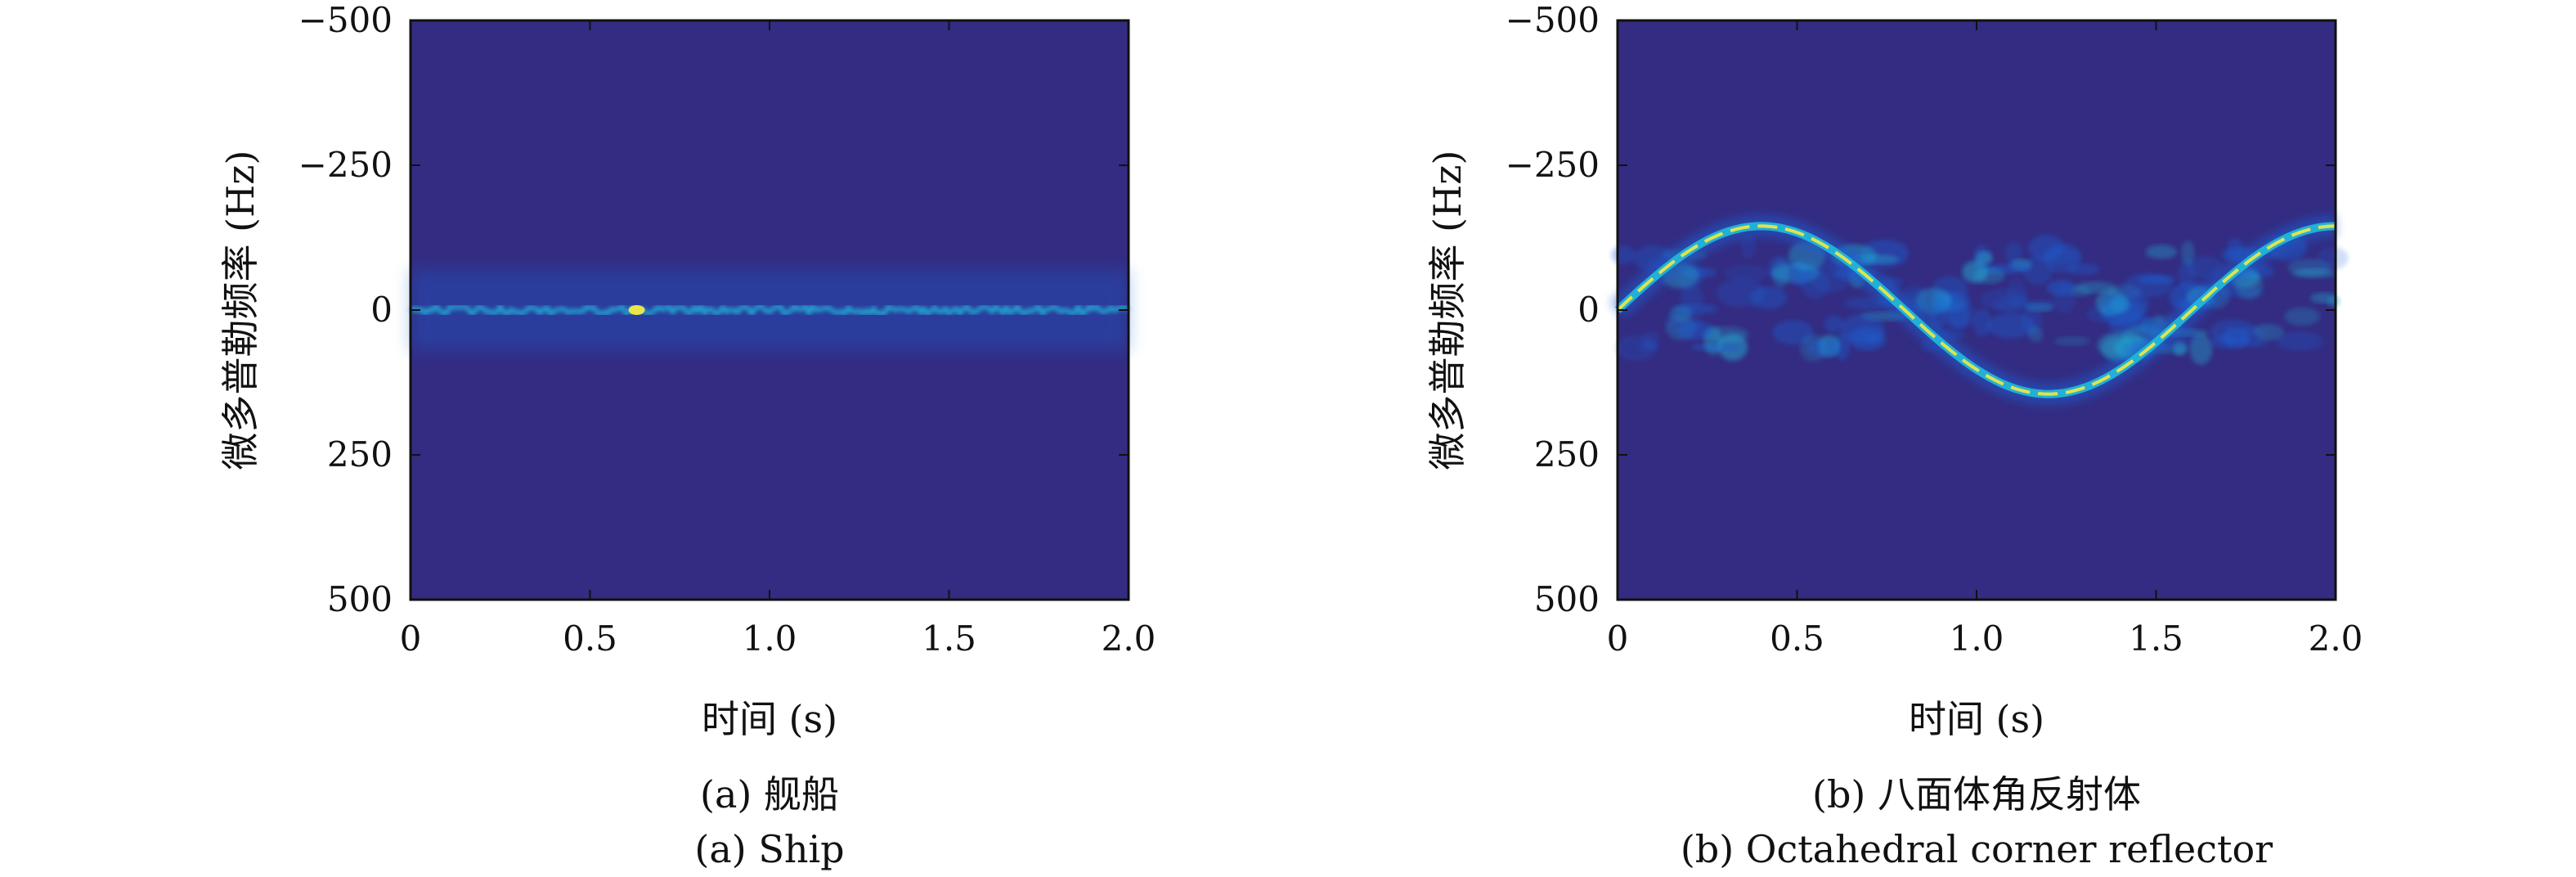 The width and height of the screenshot is (2576, 877). What do you see at coordinates (769, 849) in the screenshot?
I see `plot-a-caption-en: (a) Ship` at bounding box center [769, 849].